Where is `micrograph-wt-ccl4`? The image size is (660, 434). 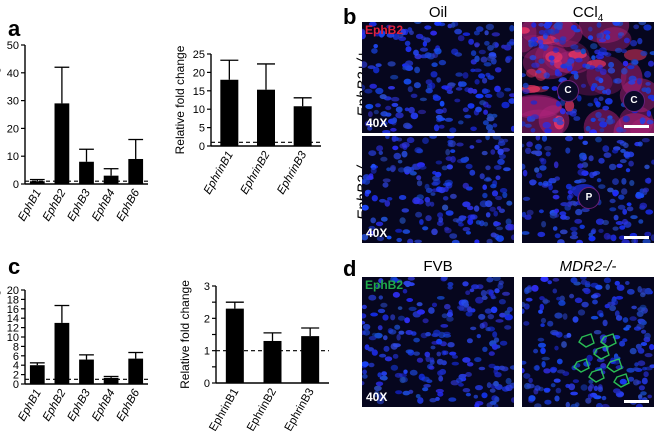 micrograph-wt-ccl4 is located at coordinates (588, 77).